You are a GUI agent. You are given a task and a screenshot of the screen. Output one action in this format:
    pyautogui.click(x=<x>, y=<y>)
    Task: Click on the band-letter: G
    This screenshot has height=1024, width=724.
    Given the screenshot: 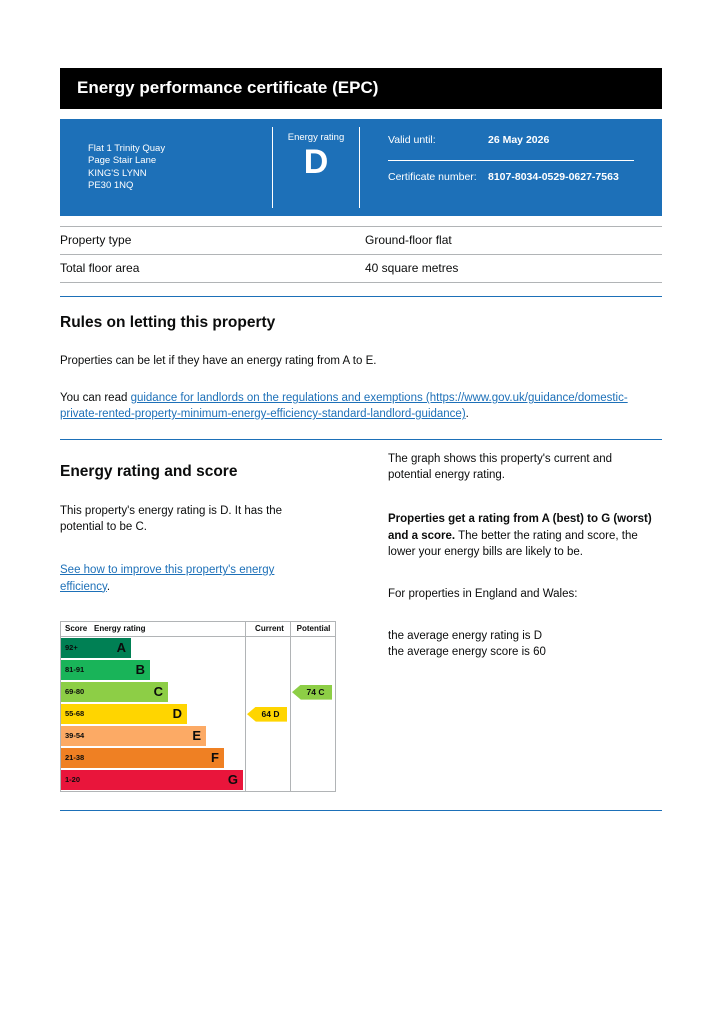 What is the action you would take?
    pyautogui.click(x=232, y=780)
    